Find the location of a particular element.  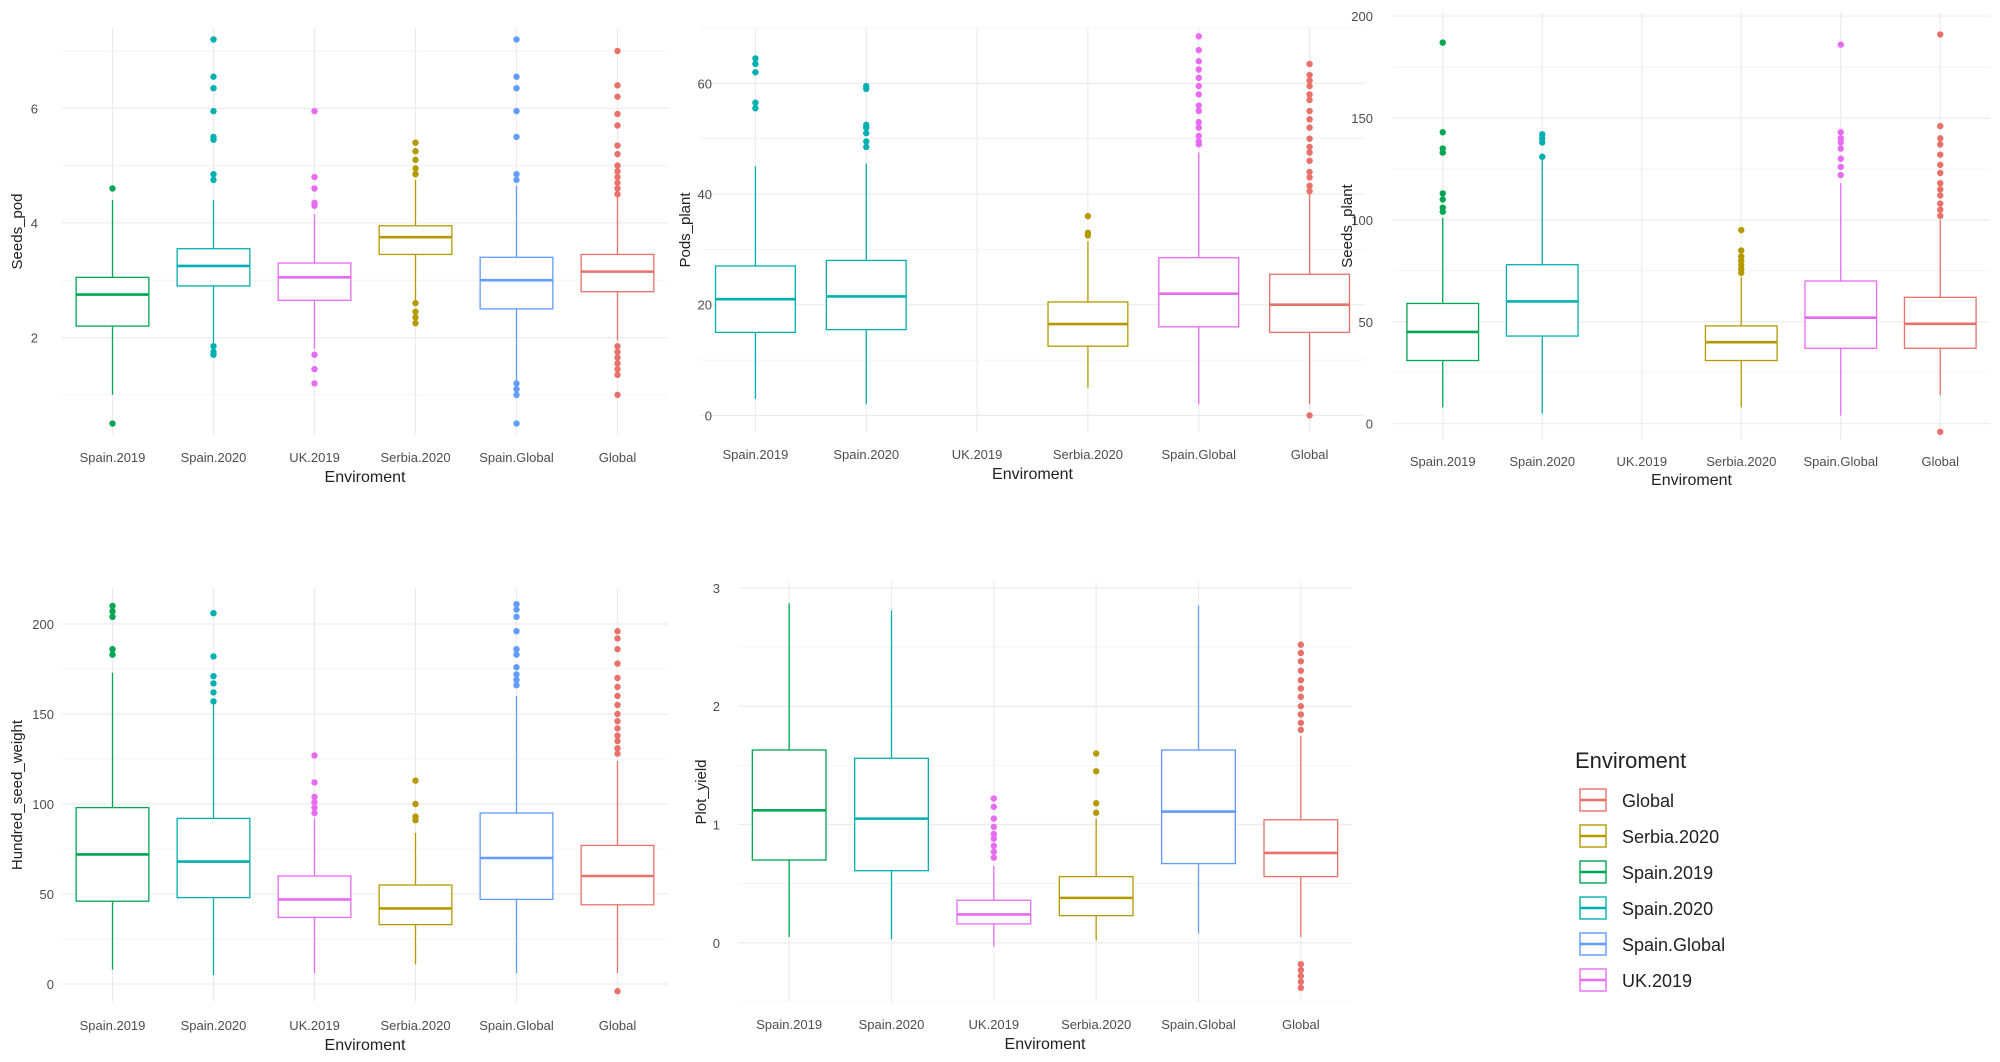

x-tick-label: UK.2019 is located at coordinates (1641, 461).